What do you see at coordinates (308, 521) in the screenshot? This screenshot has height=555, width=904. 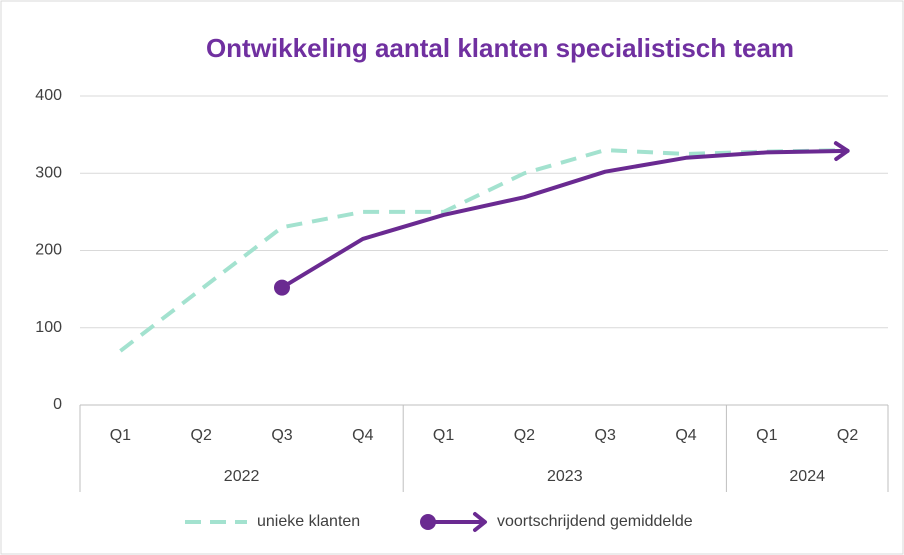 I see `legend-label: unieke klanten` at bounding box center [308, 521].